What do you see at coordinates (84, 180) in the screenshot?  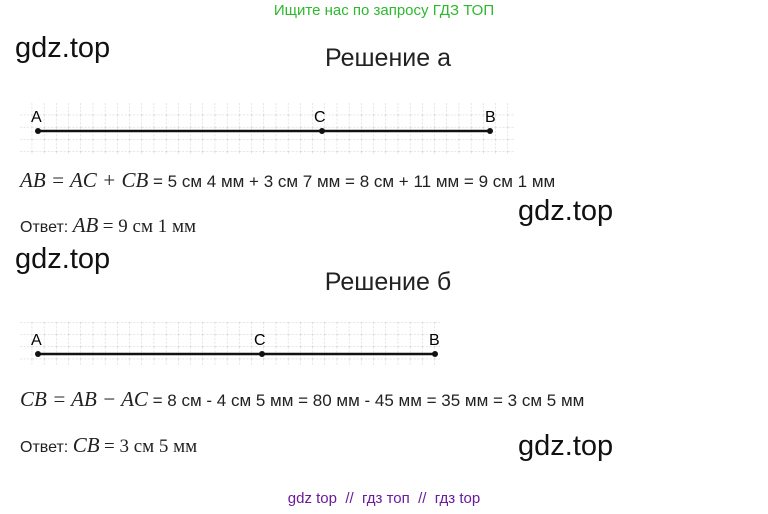 I see `math: AB = AC + CB` at bounding box center [84, 180].